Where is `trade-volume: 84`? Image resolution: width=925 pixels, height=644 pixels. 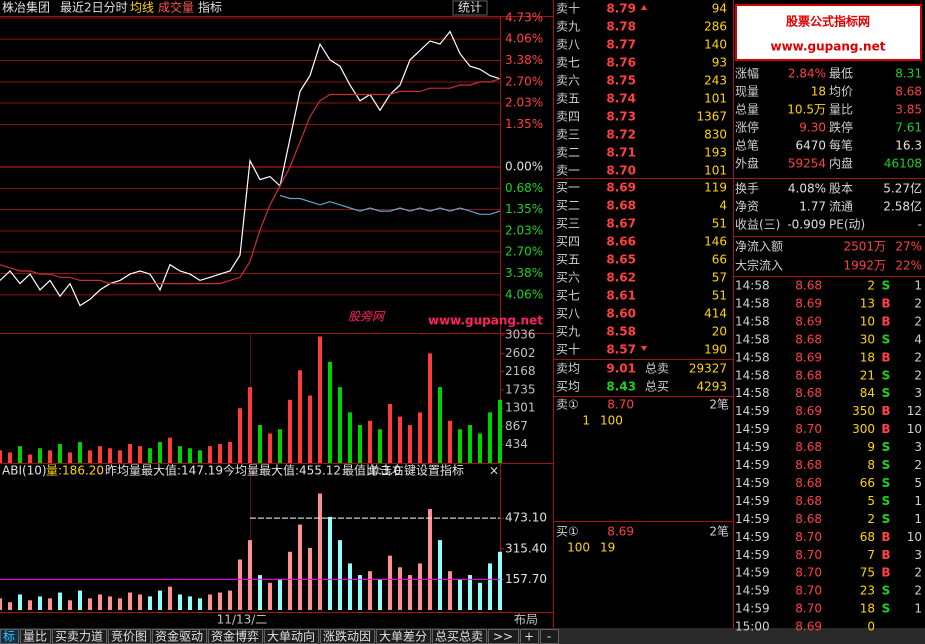
trade-volume: 84 is located at coordinates (867, 393).